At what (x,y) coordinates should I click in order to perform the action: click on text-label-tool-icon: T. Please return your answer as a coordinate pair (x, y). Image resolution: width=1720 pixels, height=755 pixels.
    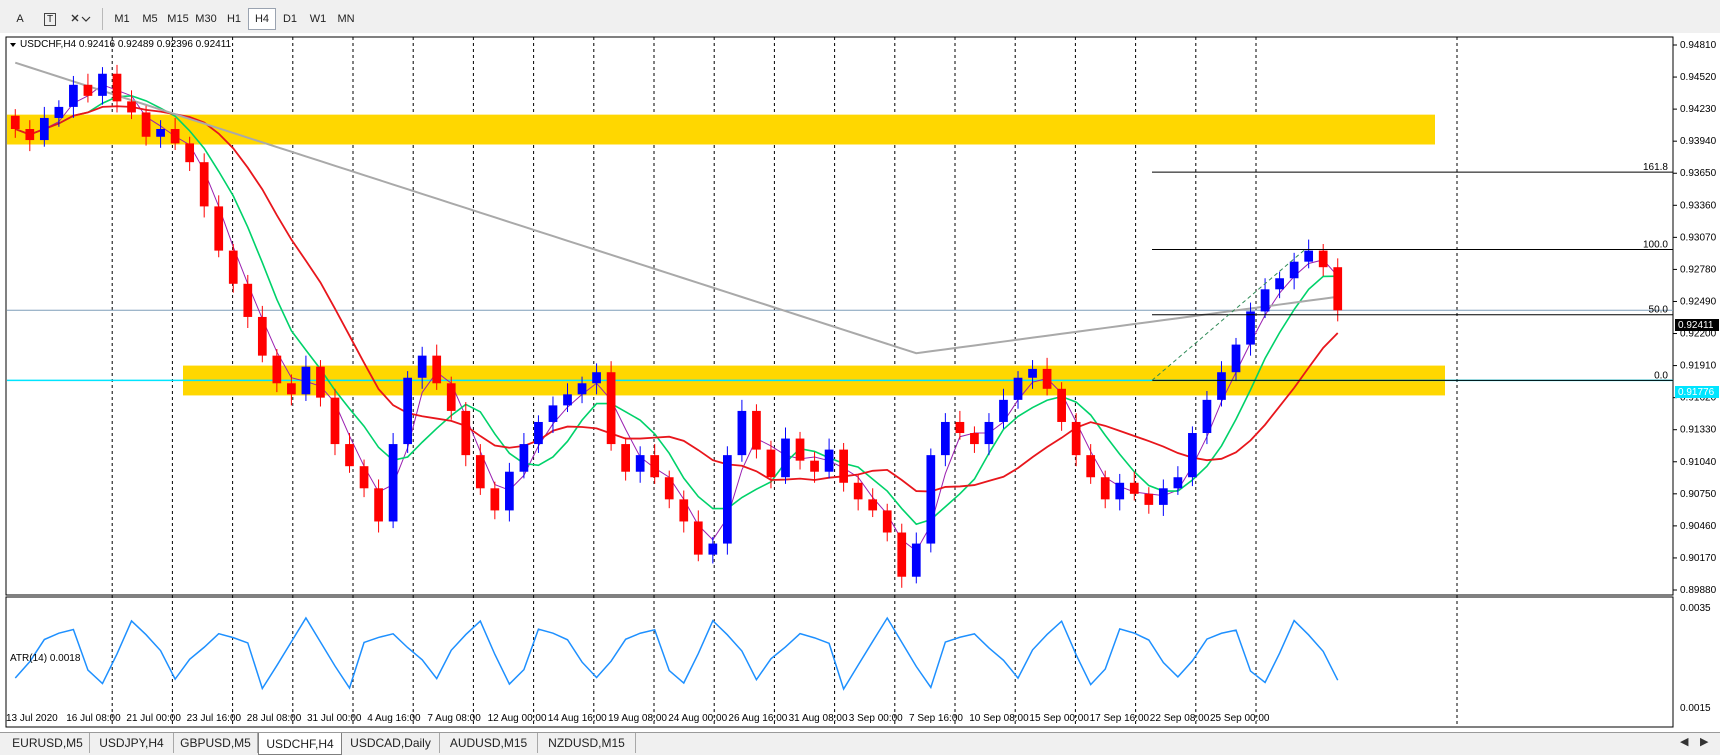
    Looking at the image, I should click on (50, 19).